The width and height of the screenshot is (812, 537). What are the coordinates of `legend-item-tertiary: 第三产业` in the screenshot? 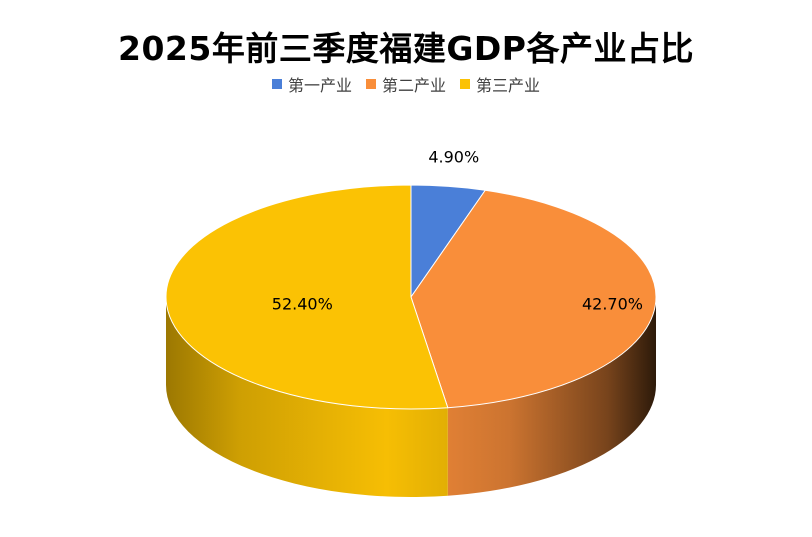 It's located at (500, 84).